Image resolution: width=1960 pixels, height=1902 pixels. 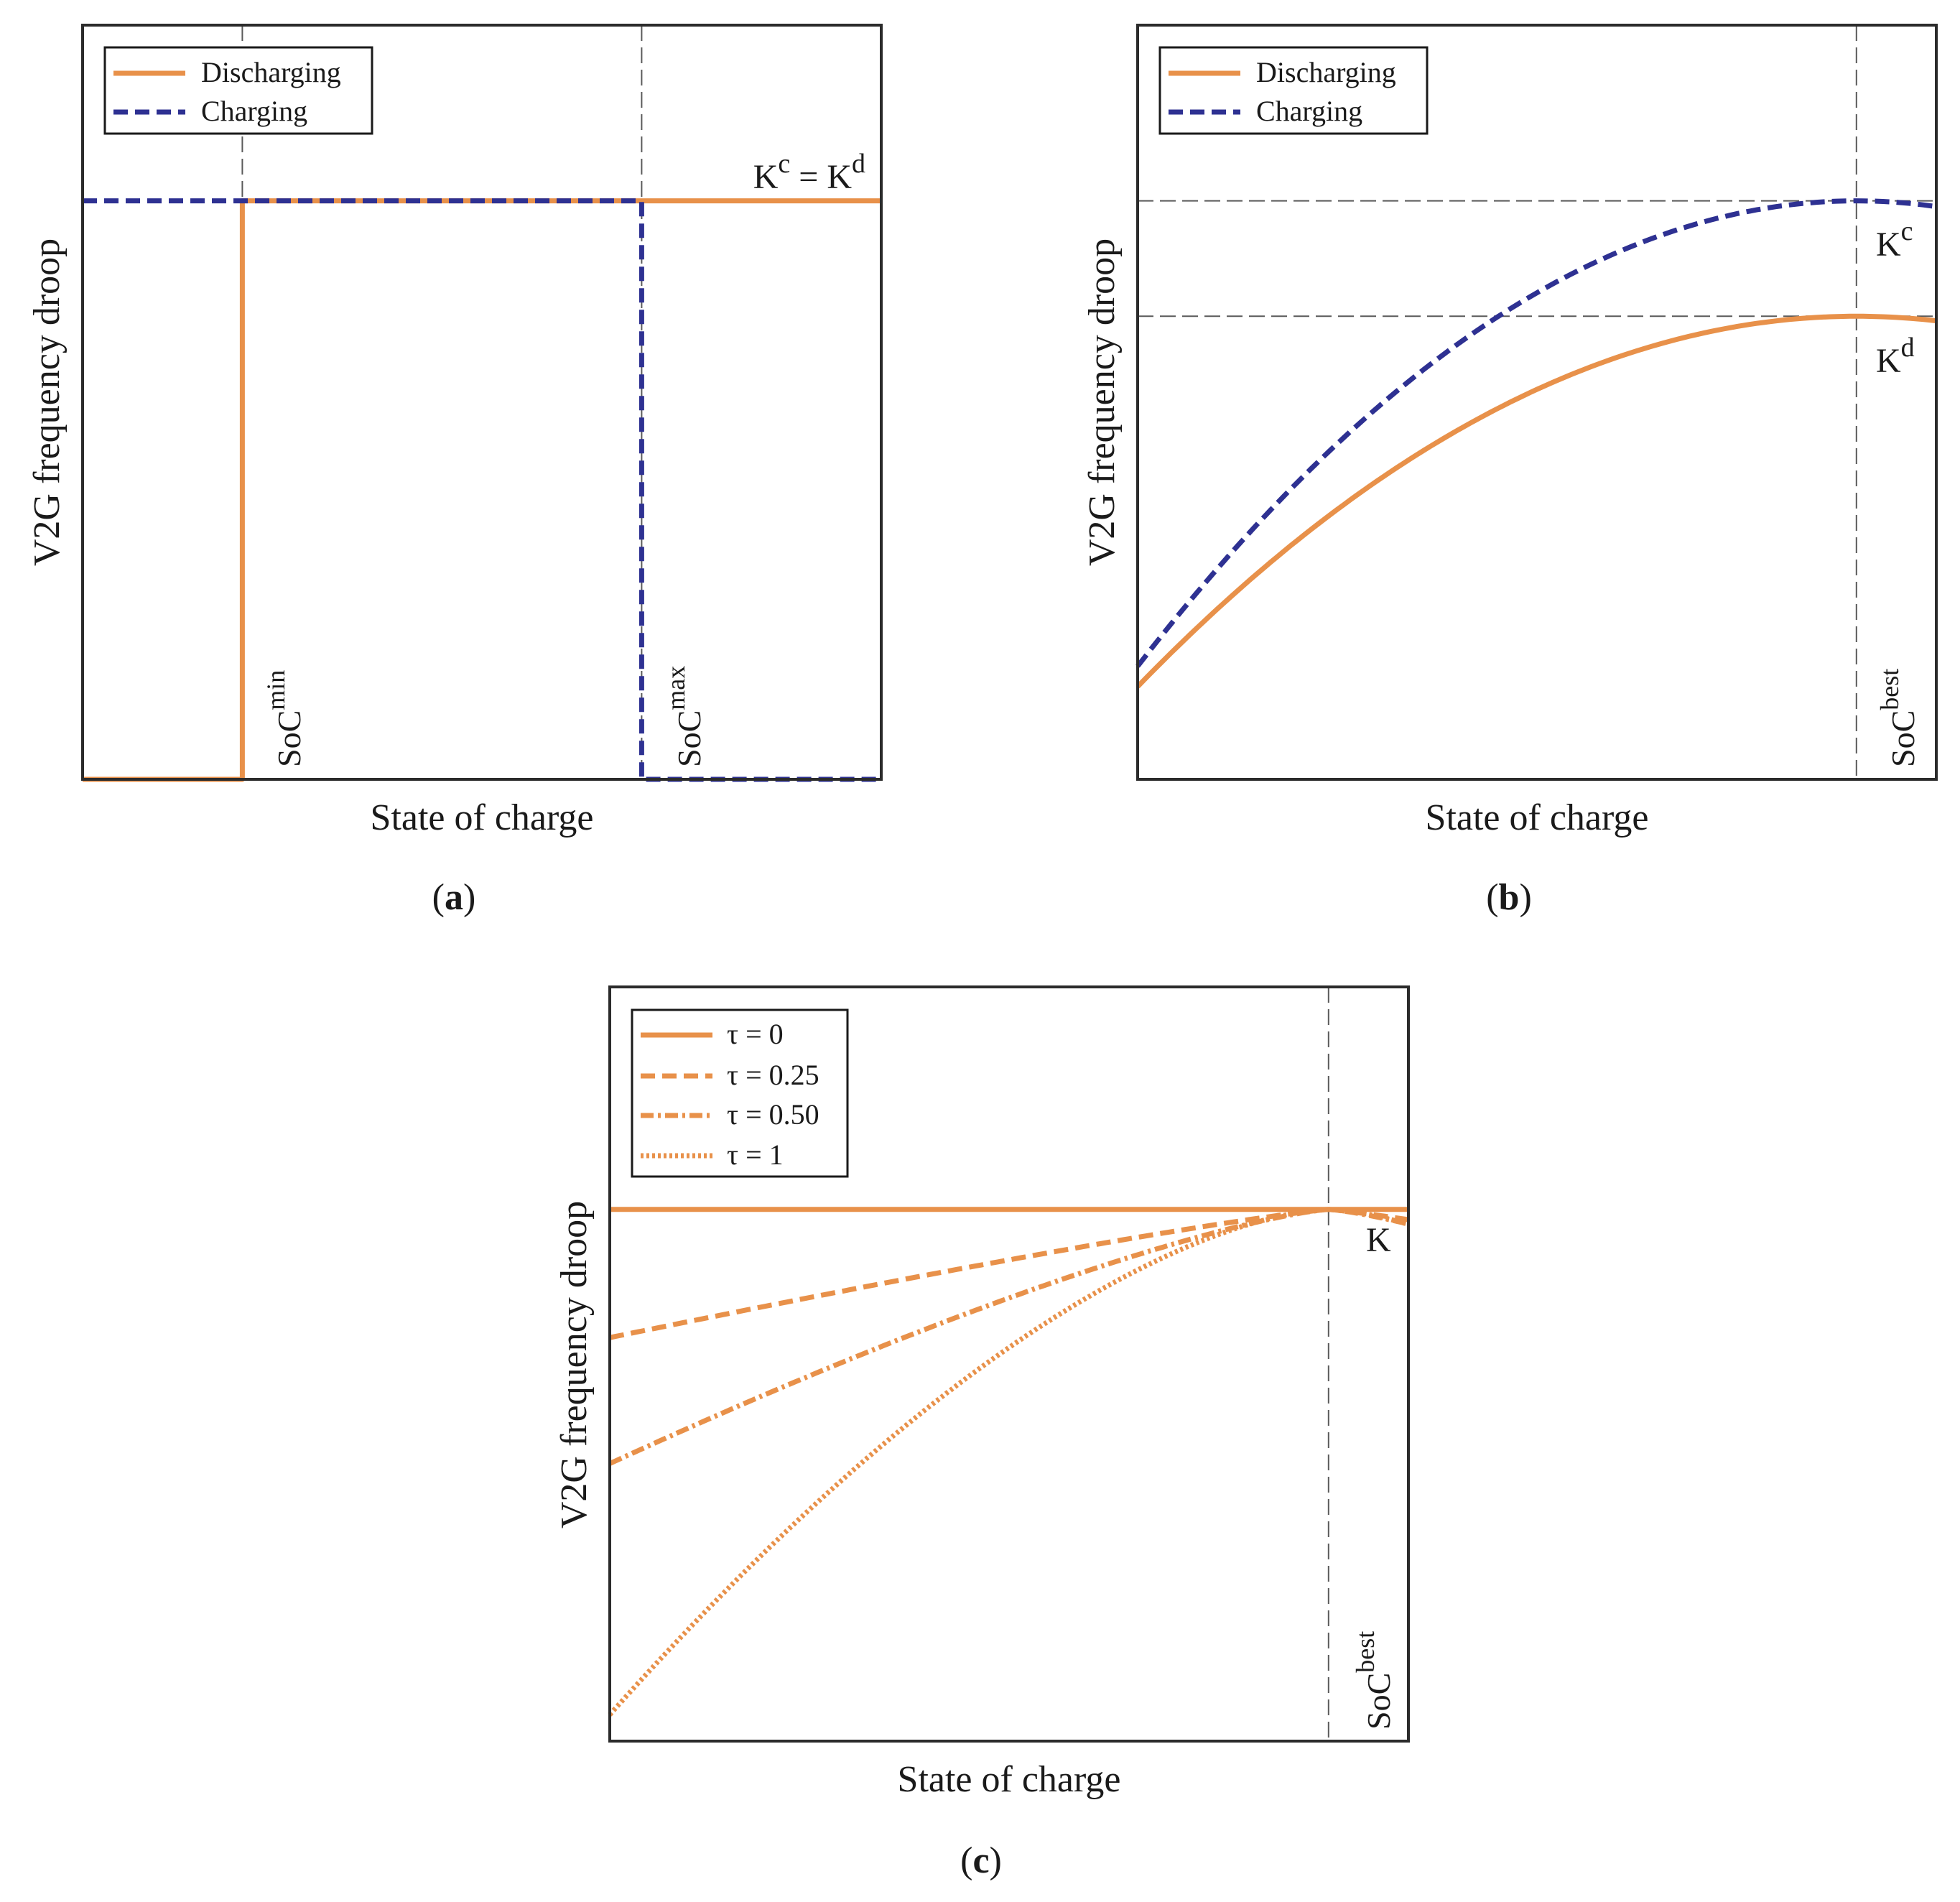 I want to click on guide-lines, so click(x=442, y=402).